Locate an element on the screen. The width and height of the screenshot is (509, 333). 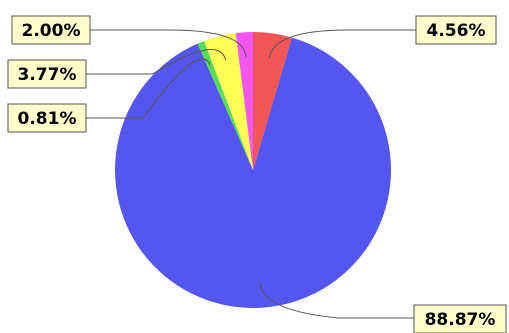
slice-label: 0.81% is located at coordinates (47, 119).